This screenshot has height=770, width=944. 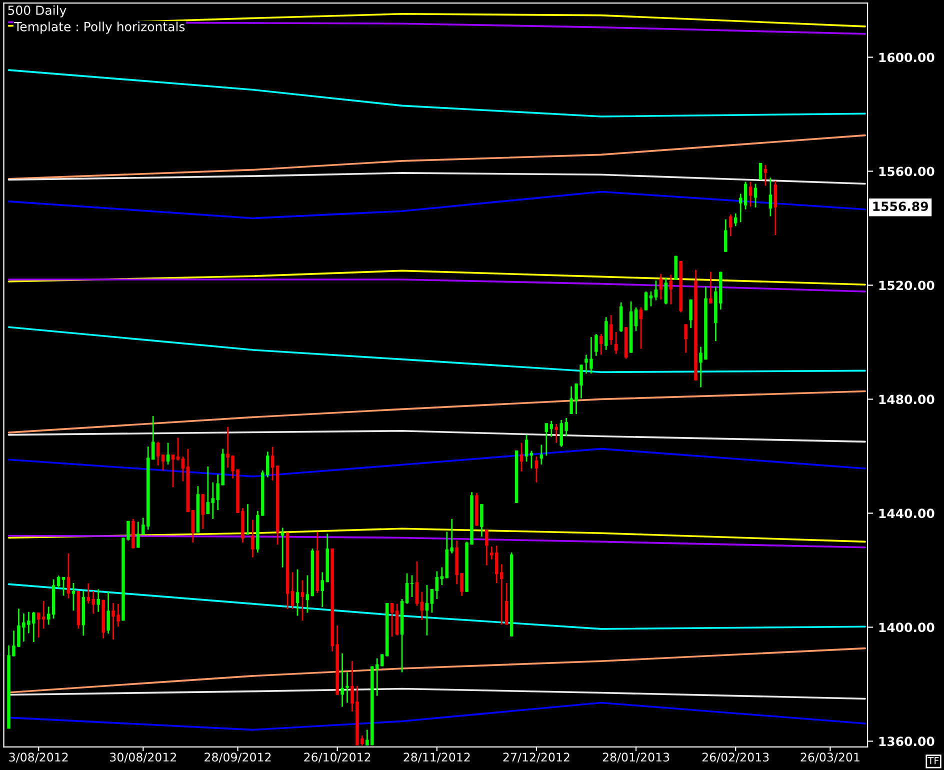 What do you see at coordinates (37, 11) in the screenshot?
I see `chart-title: 500 Daily` at bounding box center [37, 11].